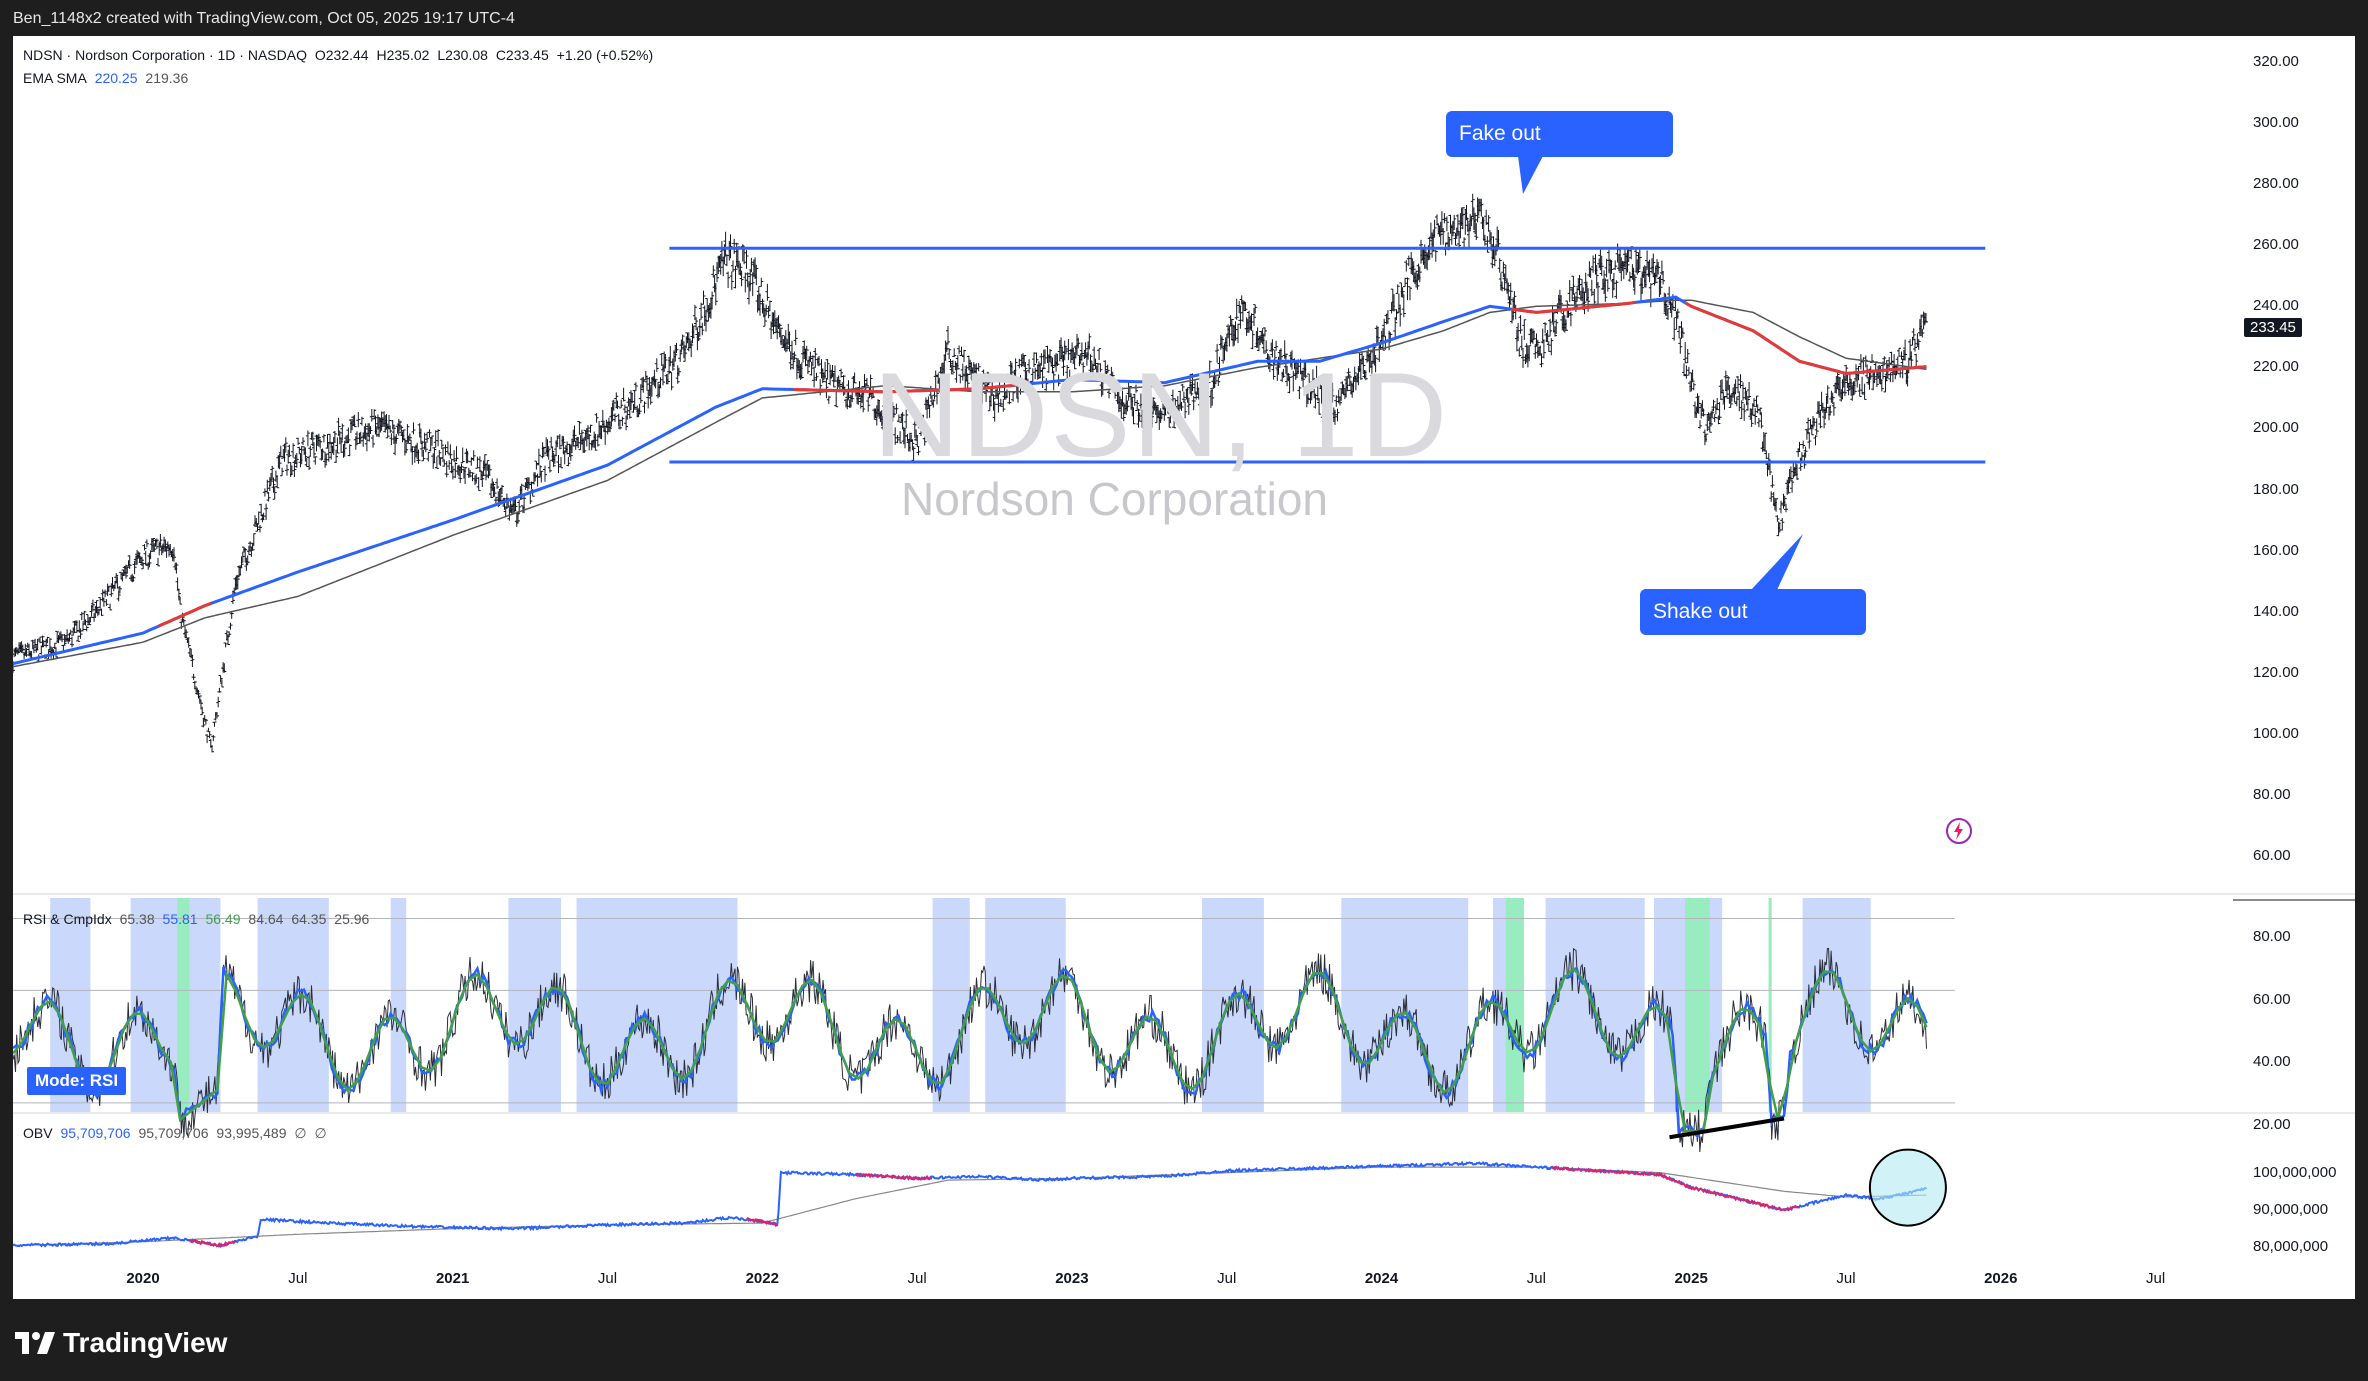  I want to click on price-tick-label: 120.00, so click(2276, 672).